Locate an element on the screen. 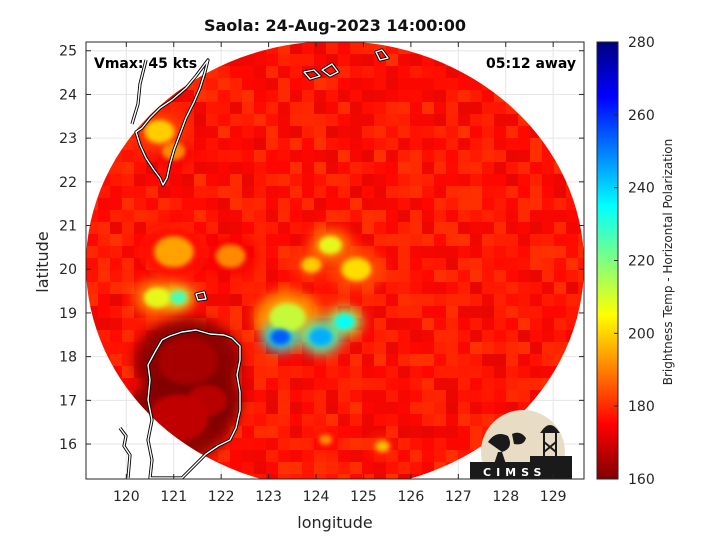  logo-text: CIMSS is located at coordinates (514, 472).